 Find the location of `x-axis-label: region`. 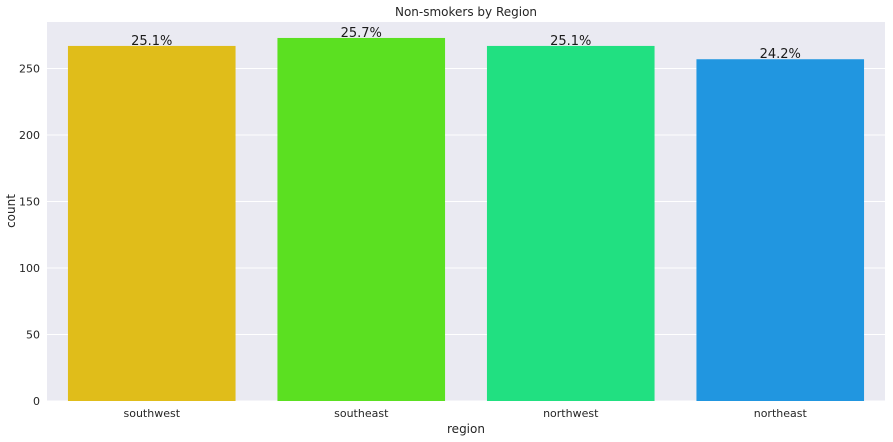

x-axis-label: region is located at coordinates (466, 429).